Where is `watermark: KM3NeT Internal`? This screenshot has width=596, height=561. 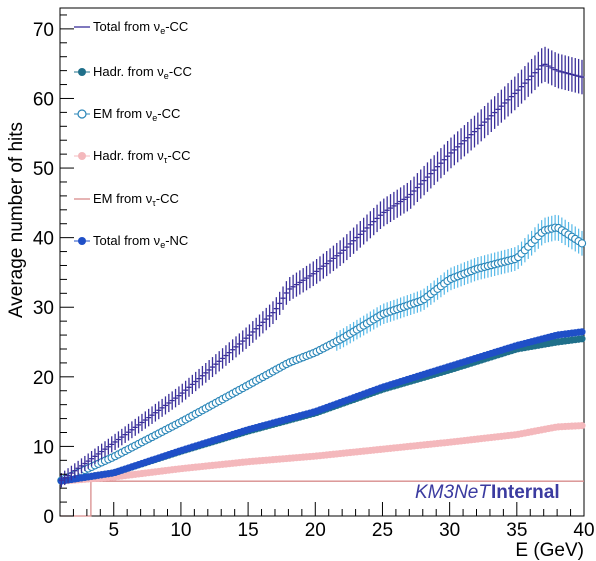
watermark: KM3NeT Internal is located at coordinates (487, 492).